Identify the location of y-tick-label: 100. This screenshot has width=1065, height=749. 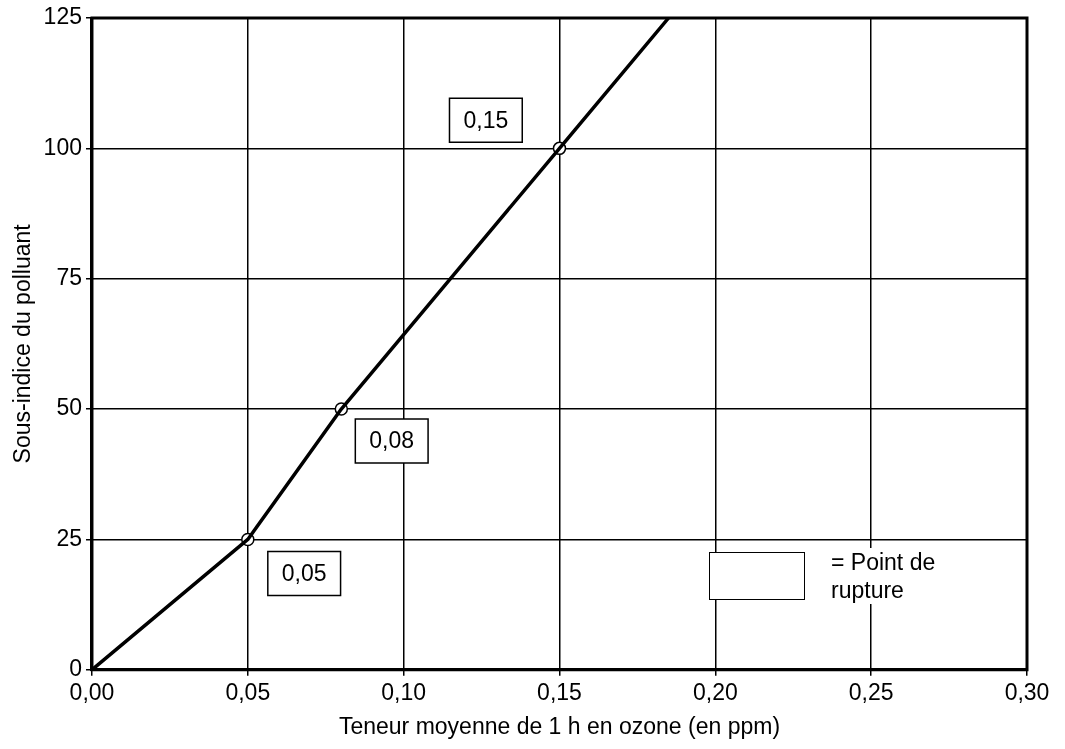
(62, 146).